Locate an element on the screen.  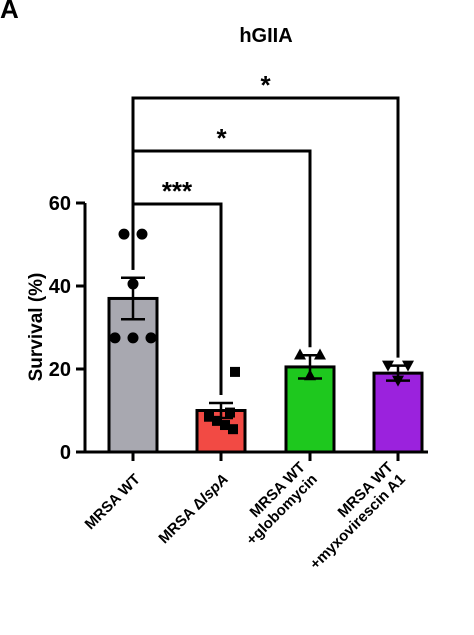
y-tick-label: 40 is located at coordinates (60, 287).